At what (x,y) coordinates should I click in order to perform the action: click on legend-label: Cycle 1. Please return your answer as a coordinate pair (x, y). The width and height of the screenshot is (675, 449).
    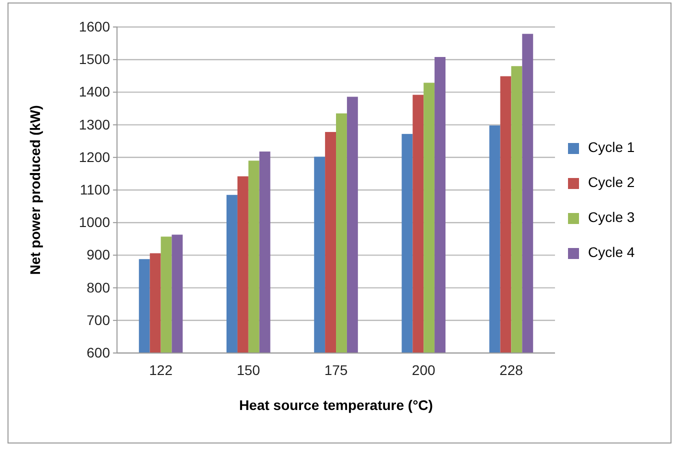
    Looking at the image, I should click on (611, 147).